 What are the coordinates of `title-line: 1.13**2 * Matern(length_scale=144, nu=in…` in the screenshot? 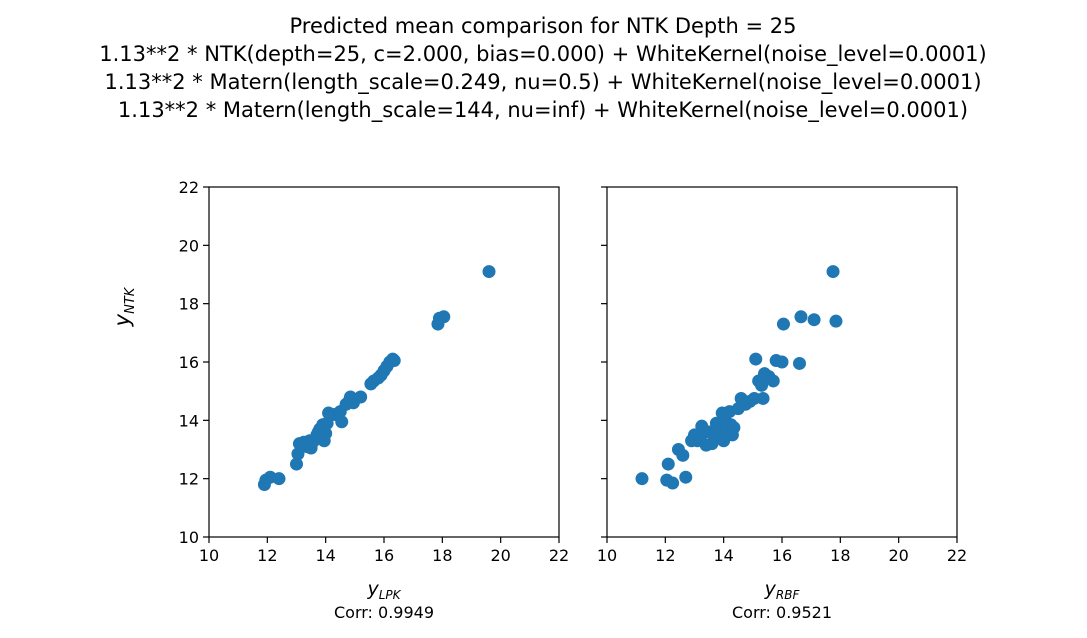 It's located at (543, 110).